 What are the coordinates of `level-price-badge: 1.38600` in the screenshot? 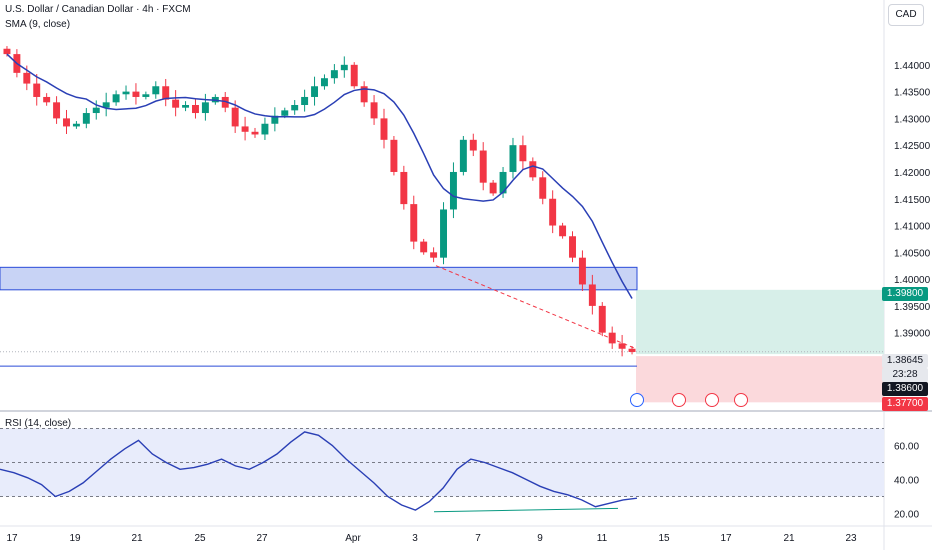 It's located at (905, 389).